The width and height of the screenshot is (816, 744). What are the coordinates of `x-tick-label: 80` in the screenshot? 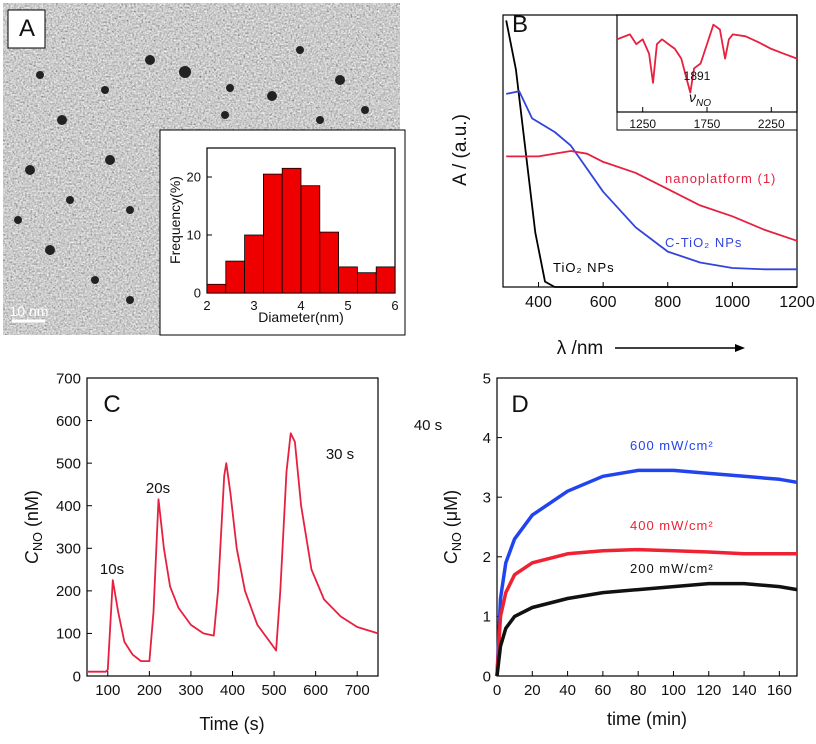 It's located at (638, 690).